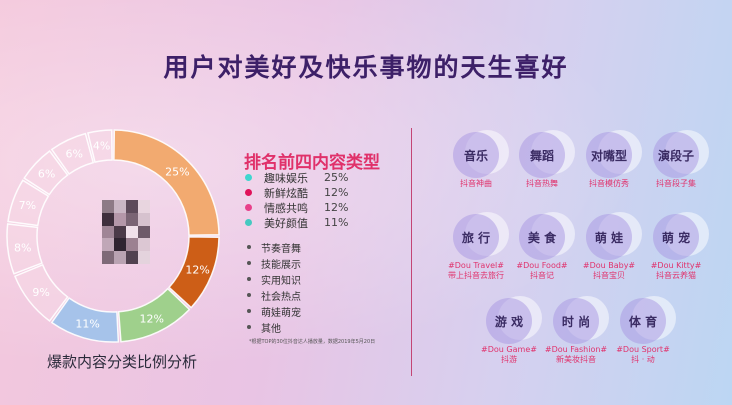 Image resolution: width=732 pixels, height=405 pixels. Describe the element at coordinates (272, 247) in the screenshot. I see `other-category-item: 节奏音舞` at that location.